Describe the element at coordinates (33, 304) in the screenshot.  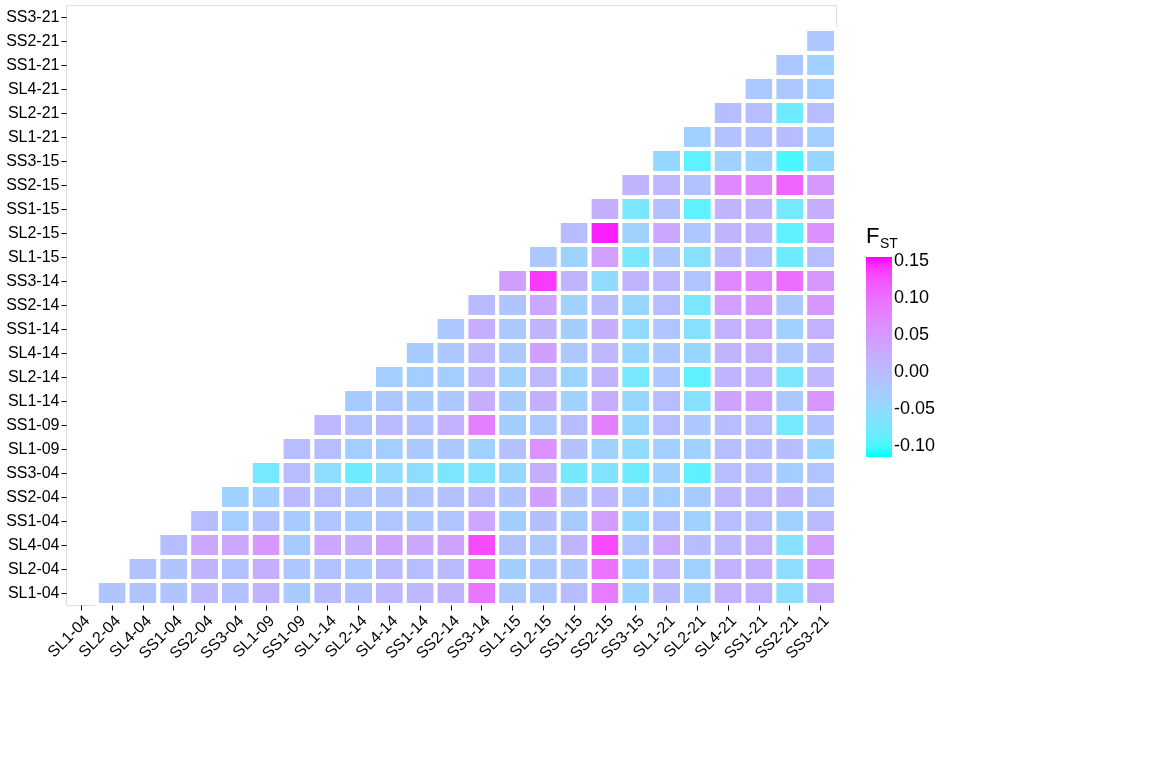
I see `y-tick-label: SS2-14` at that location.